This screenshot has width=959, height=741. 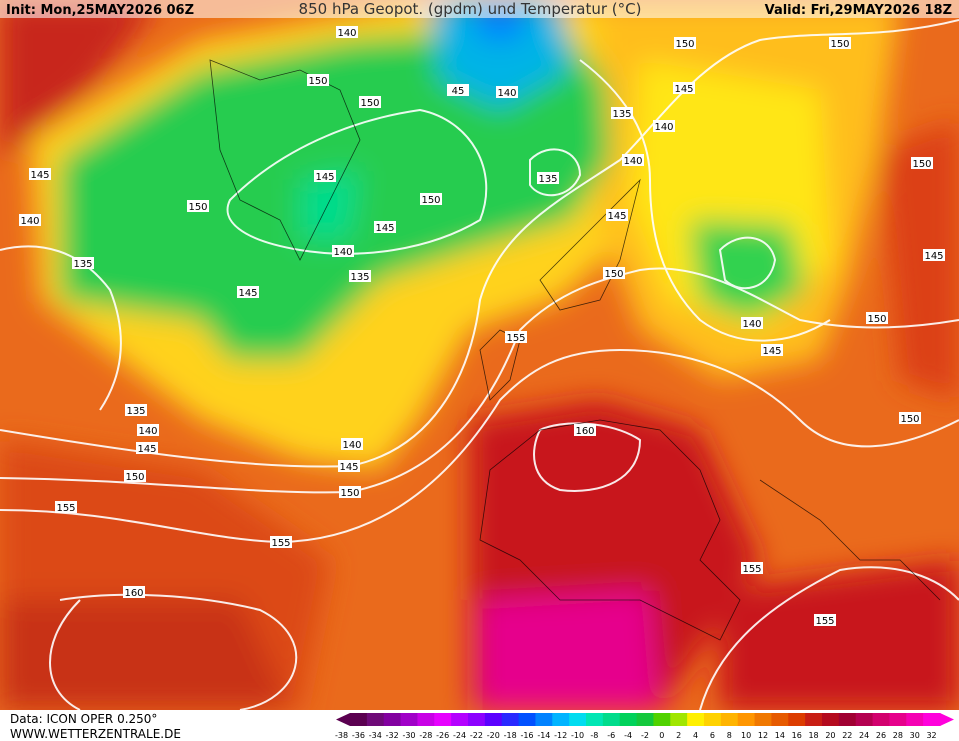 What do you see at coordinates (712, 735) in the screenshot?
I see `scale-label: 6` at bounding box center [712, 735].